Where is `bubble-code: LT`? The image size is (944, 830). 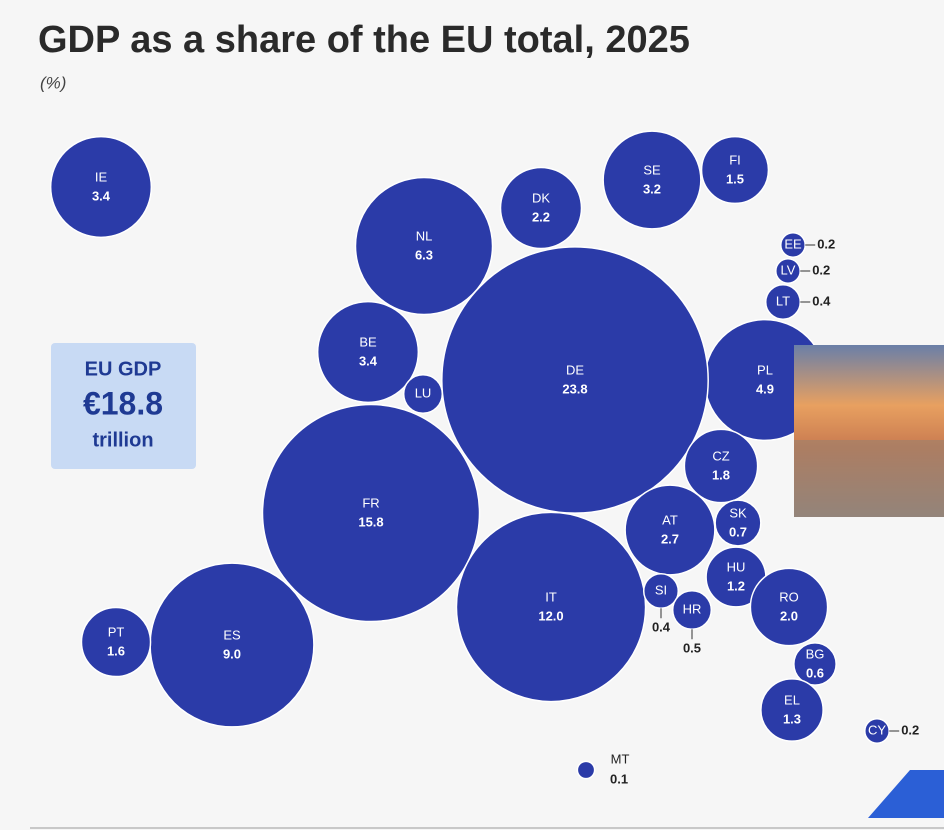
bubble-code: LT is located at coordinates (783, 300).